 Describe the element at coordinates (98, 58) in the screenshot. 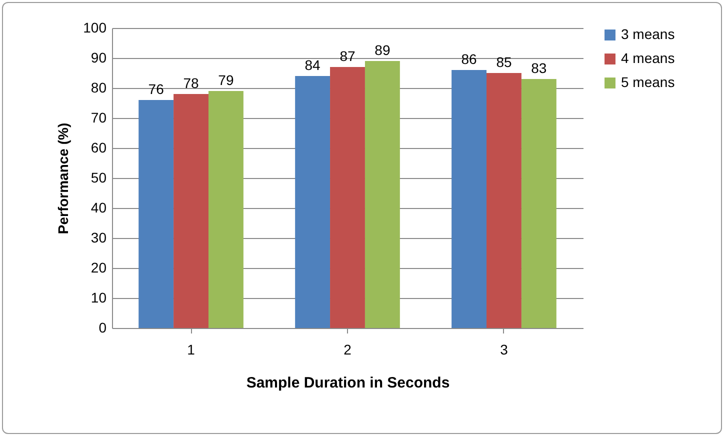

I see `y-tick-label: 90` at that location.